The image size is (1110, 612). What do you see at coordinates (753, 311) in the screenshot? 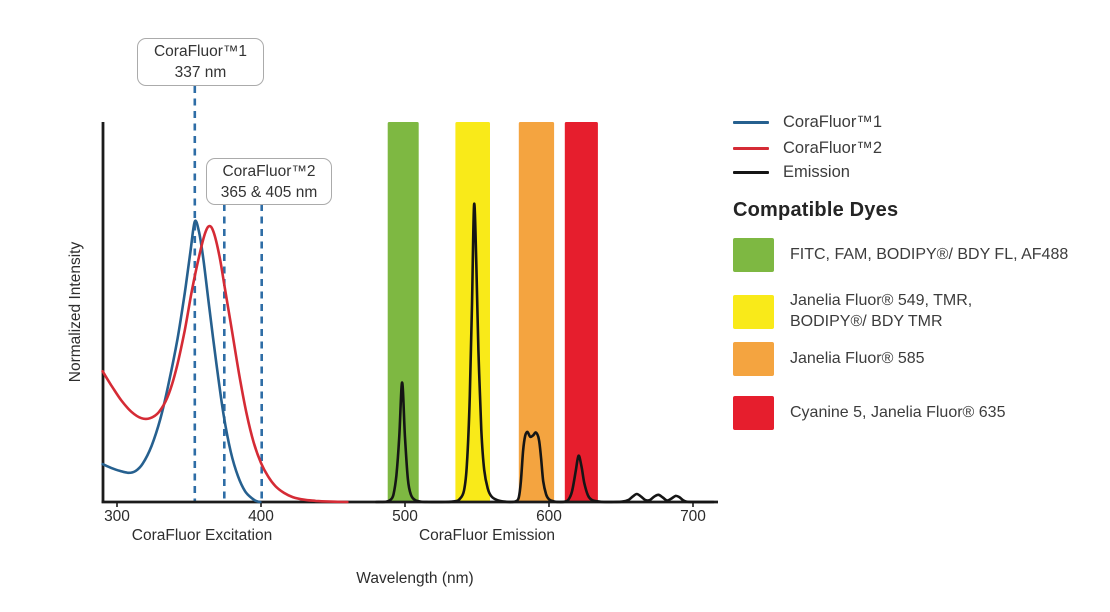
I see `yellow-dye-swatch` at bounding box center [753, 311].